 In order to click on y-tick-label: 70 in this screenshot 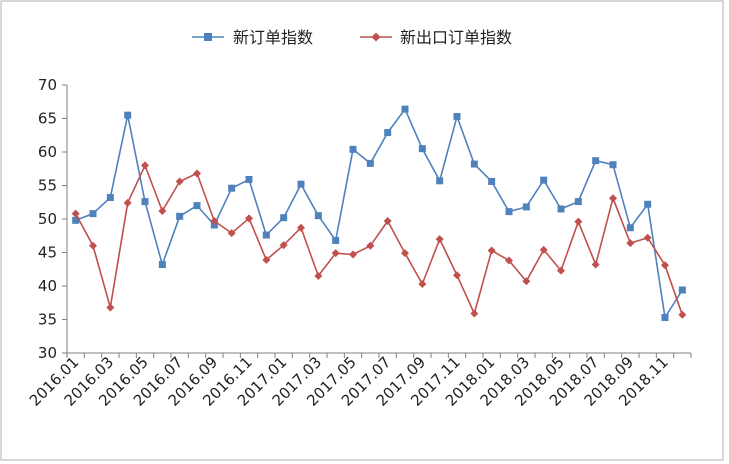, I will do `click(47, 85)`.